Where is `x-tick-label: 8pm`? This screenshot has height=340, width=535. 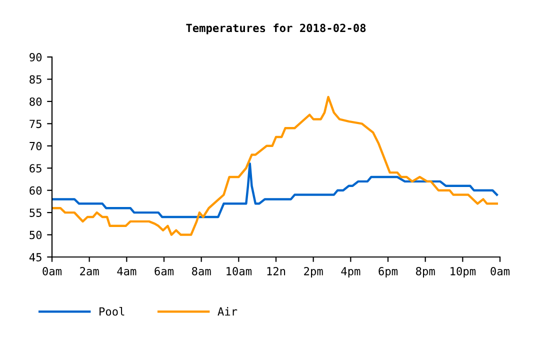 x-tick-label: 8pm is located at coordinates (425, 272).